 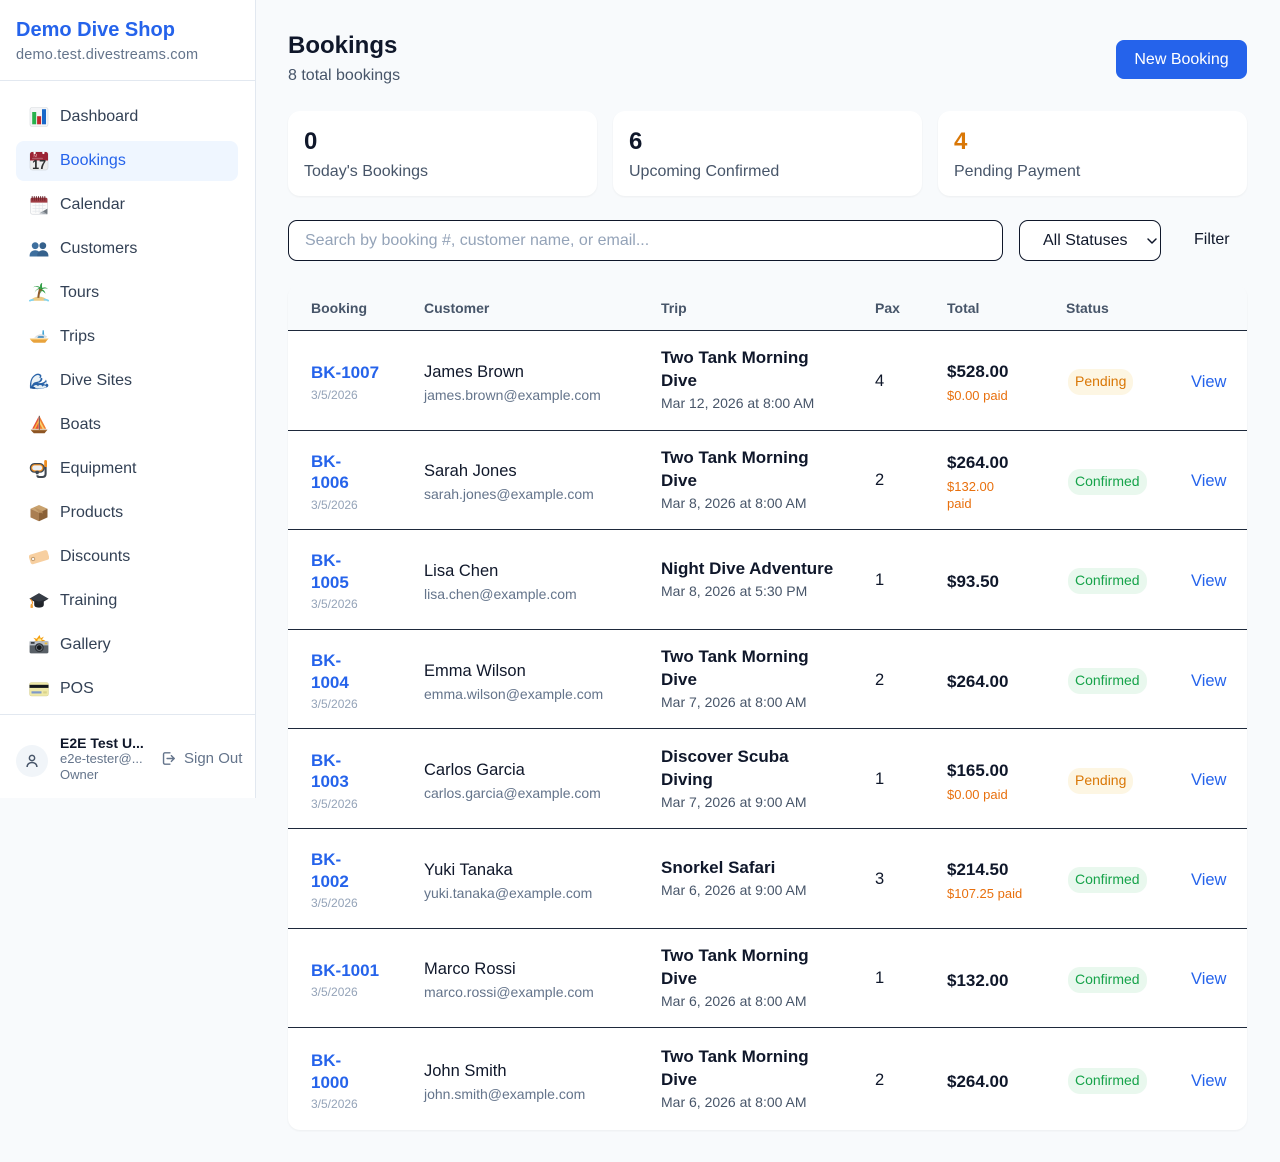 What do you see at coordinates (39, 164) in the screenshot?
I see `svg-text: 17` at bounding box center [39, 164].